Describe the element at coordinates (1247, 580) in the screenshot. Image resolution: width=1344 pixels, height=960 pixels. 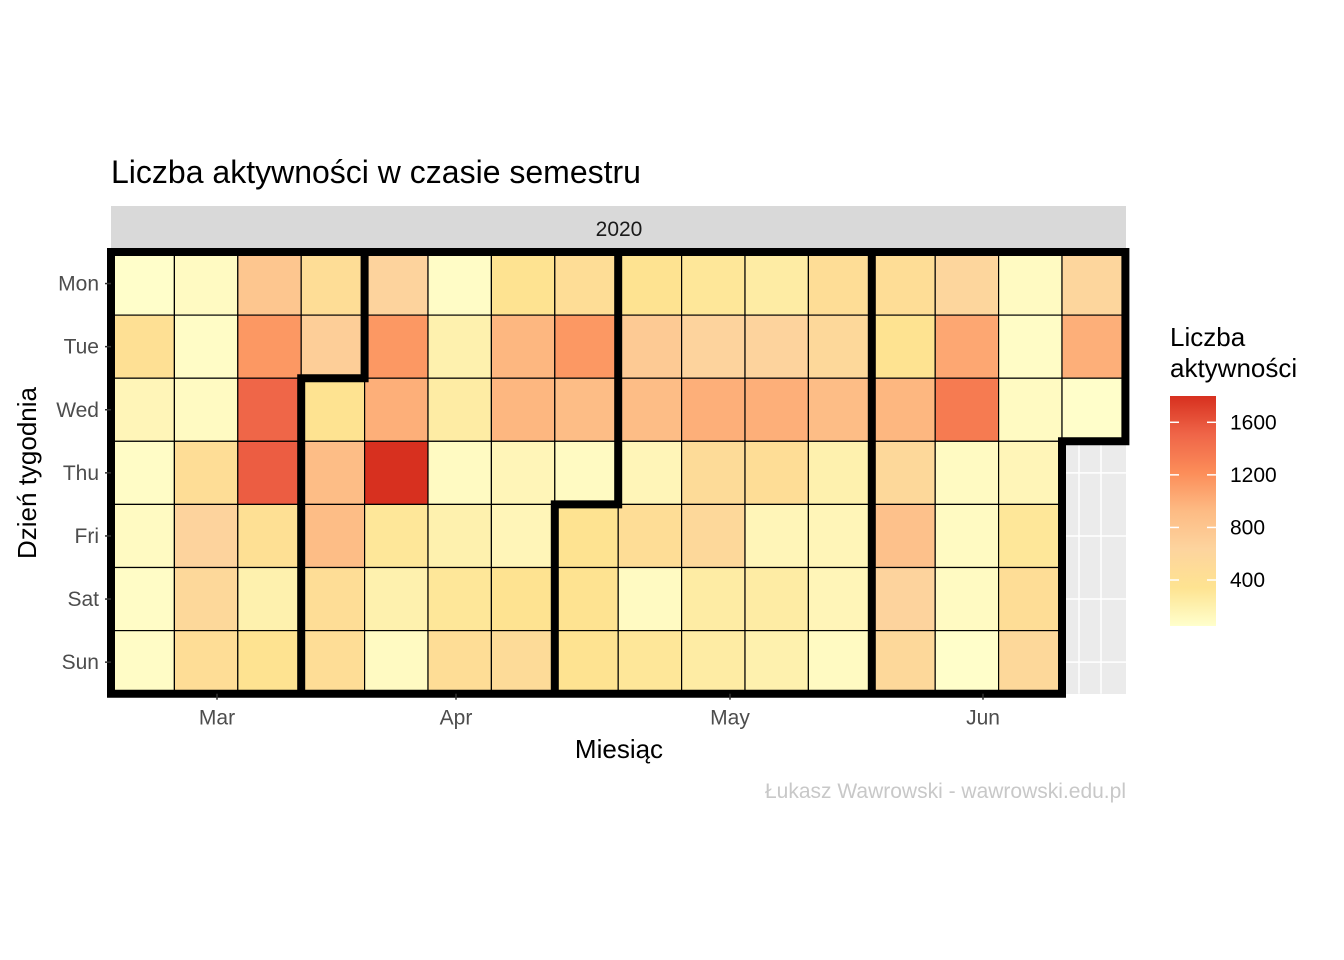
I see `legend-tick-label: 400` at that location.